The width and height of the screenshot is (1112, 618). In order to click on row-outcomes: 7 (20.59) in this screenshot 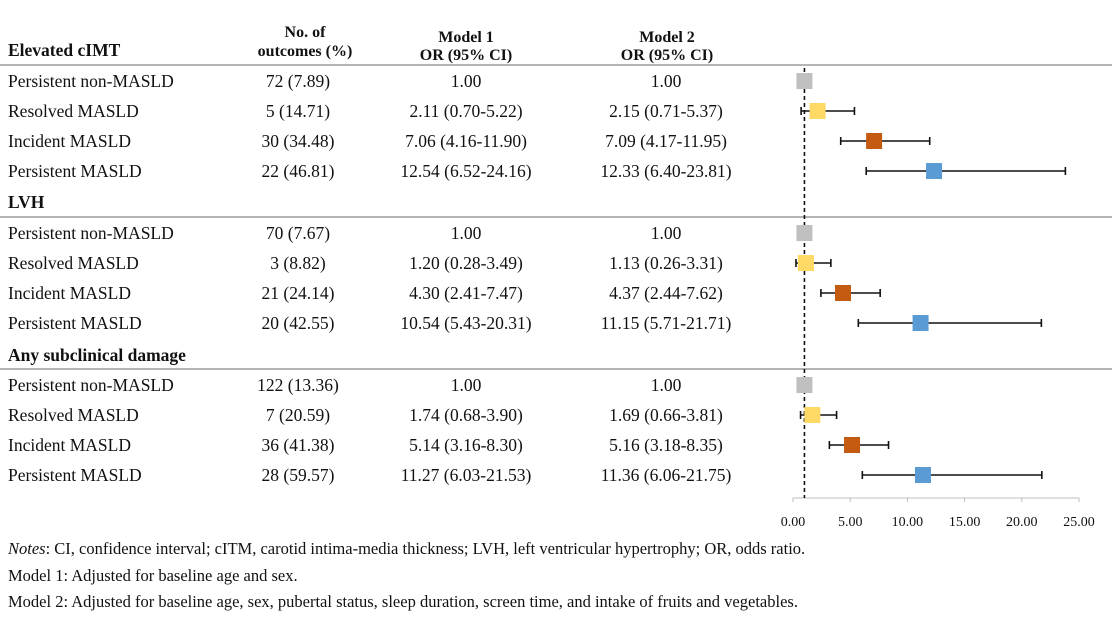, I will do `click(298, 415)`.